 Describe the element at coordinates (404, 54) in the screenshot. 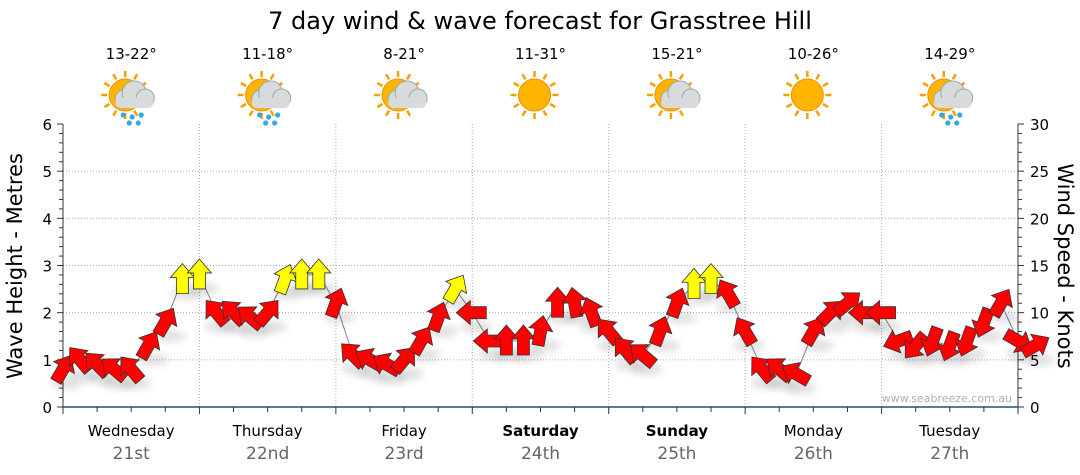

I see `day-temperature: 8-21°` at that location.